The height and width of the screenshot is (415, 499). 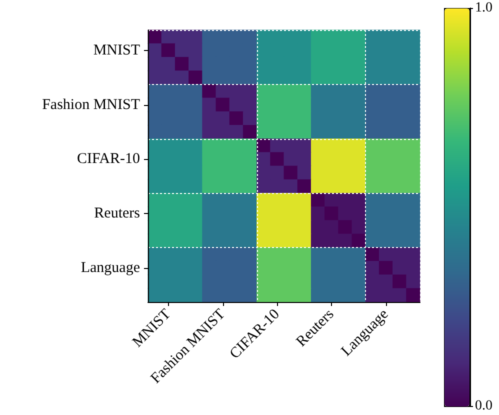 What do you see at coordinates (110, 268) in the screenshot?
I see `y-tick-label: Language` at bounding box center [110, 268].